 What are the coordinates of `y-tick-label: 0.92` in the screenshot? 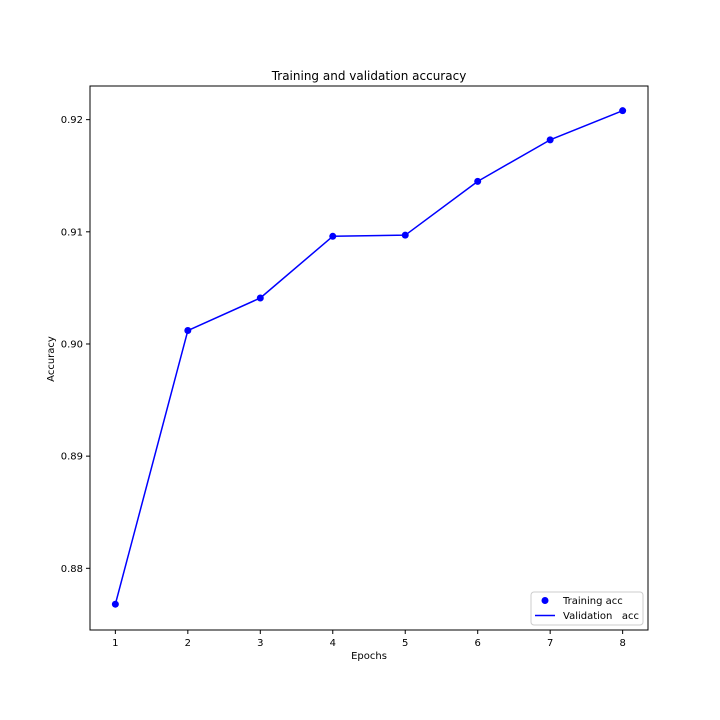 It's located at (72, 120).